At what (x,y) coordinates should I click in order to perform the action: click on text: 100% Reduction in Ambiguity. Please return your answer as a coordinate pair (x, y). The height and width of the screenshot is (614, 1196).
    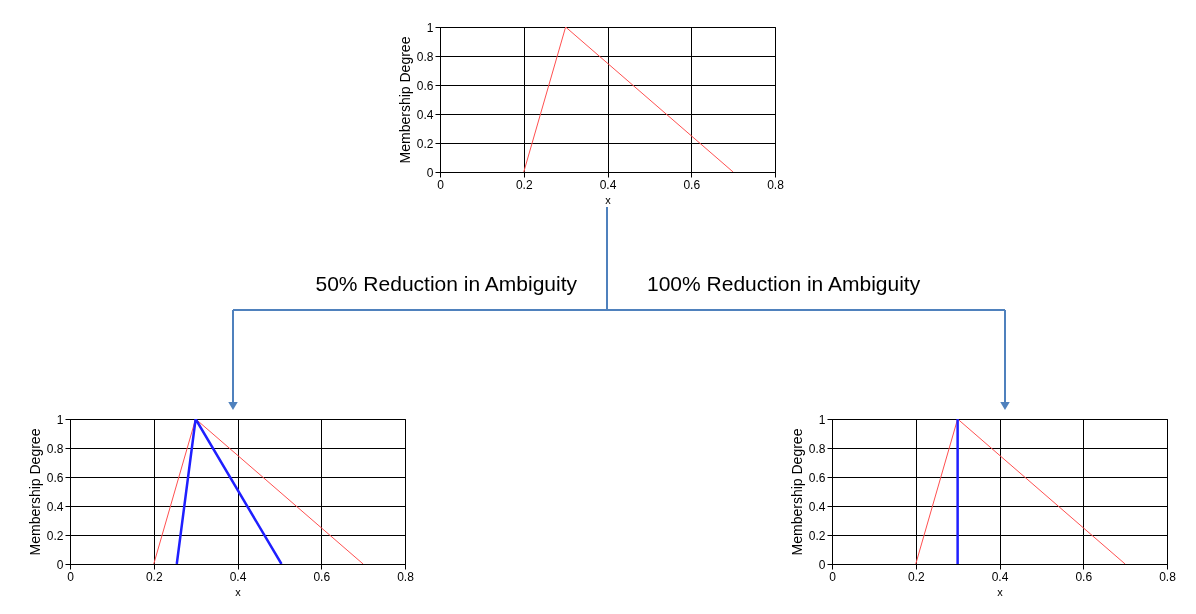
    Looking at the image, I should click on (784, 283).